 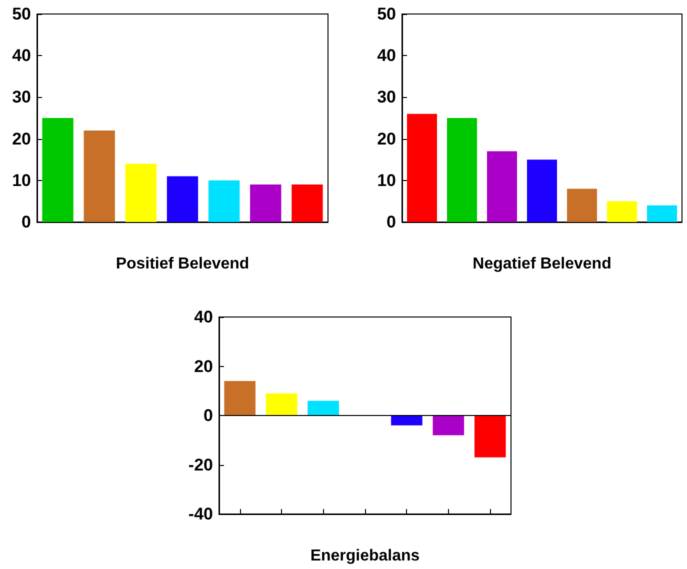 I want to click on y-tick-label: -20, so click(x=200, y=464).